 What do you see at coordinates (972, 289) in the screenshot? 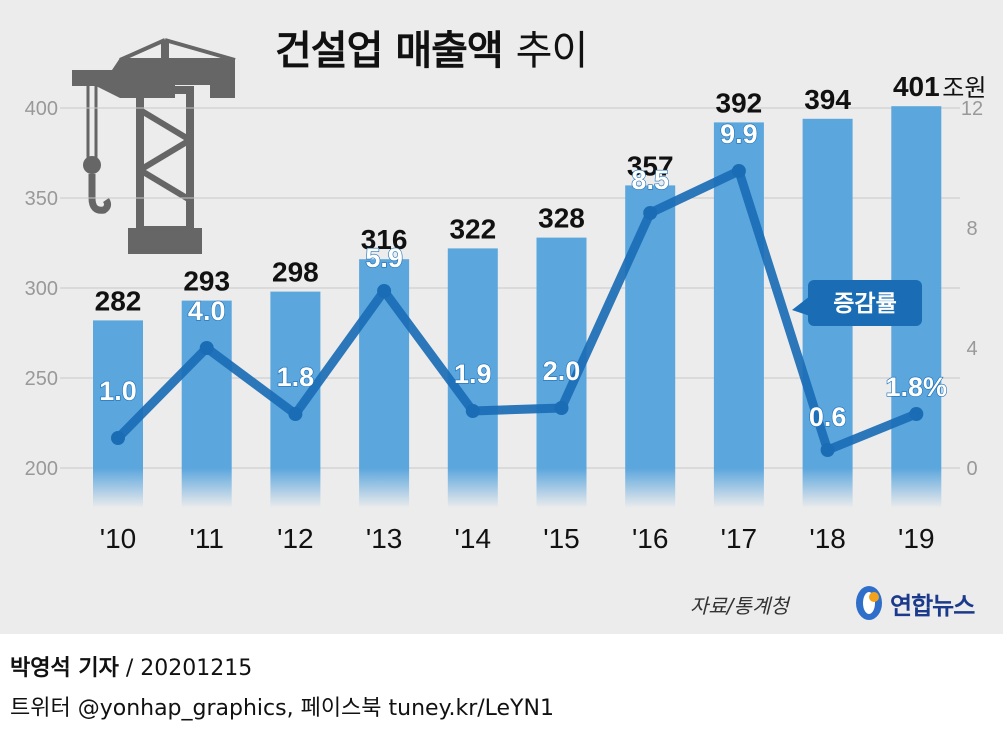
I see `right-axis: 0 4 8 12` at bounding box center [972, 289].